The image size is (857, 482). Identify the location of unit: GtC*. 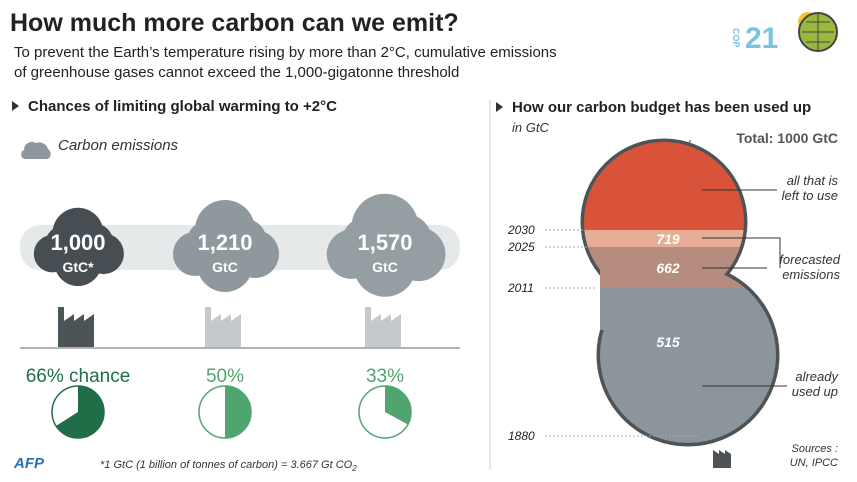
(78, 267).